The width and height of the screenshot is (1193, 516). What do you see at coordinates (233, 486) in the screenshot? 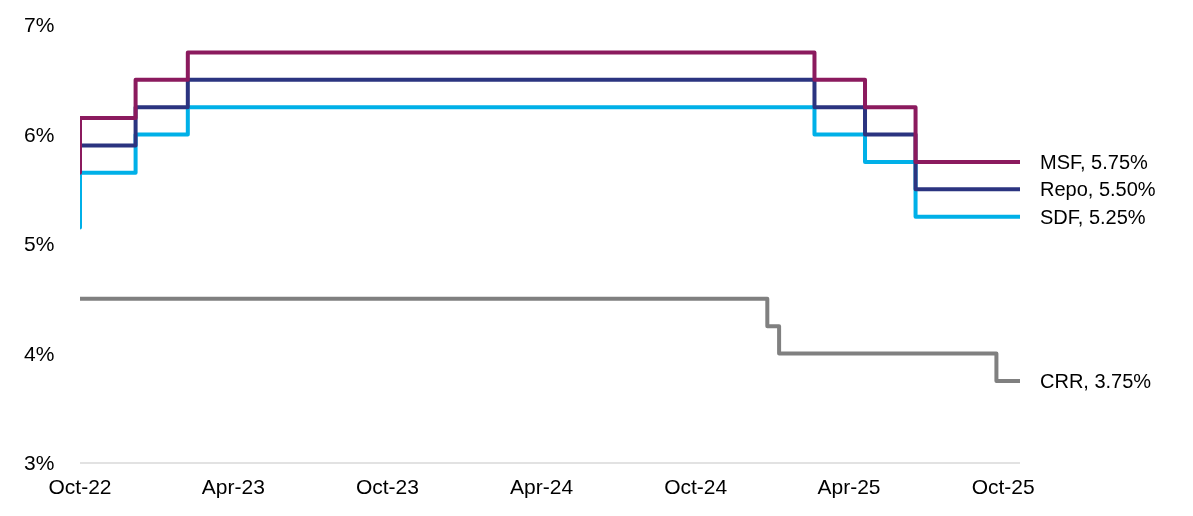
I see `x-tick-label: Apr-23` at bounding box center [233, 486].